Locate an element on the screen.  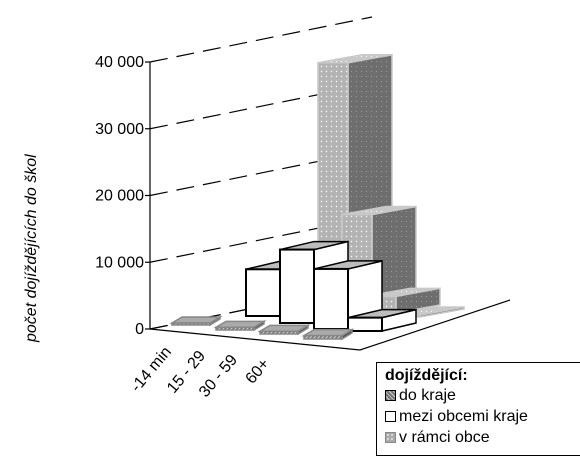
legend-swatch-mezi-obcemi is located at coordinates (390, 416).